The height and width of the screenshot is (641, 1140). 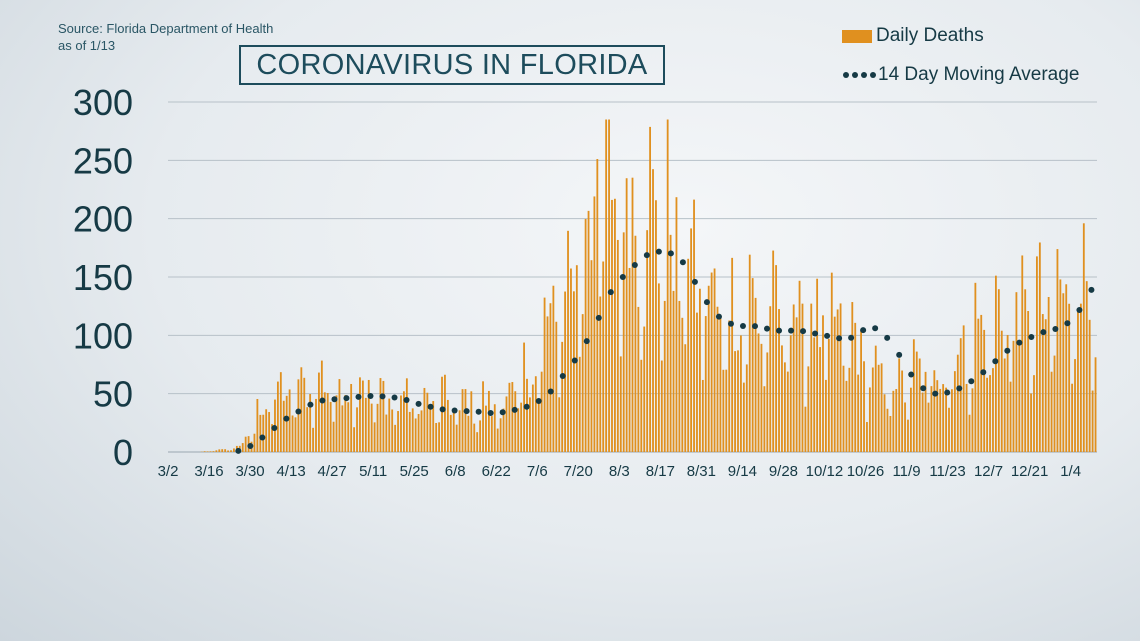 What do you see at coordinates (1070, 471) in the screenshot?
I see `x-tick-label: 1/4` at bounding box center [1070, 471].